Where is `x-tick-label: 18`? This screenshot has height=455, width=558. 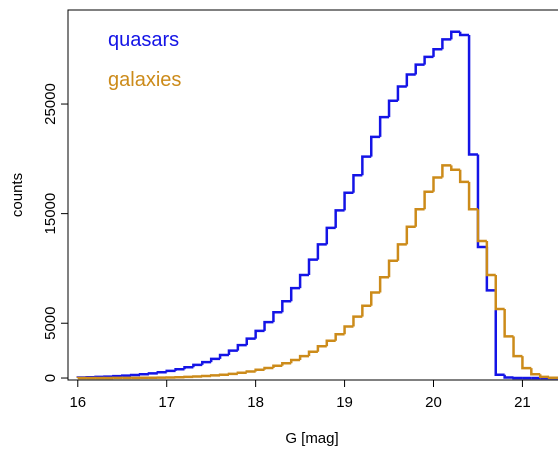 x-tick-label: 18 is located at coordinates (255, 402).